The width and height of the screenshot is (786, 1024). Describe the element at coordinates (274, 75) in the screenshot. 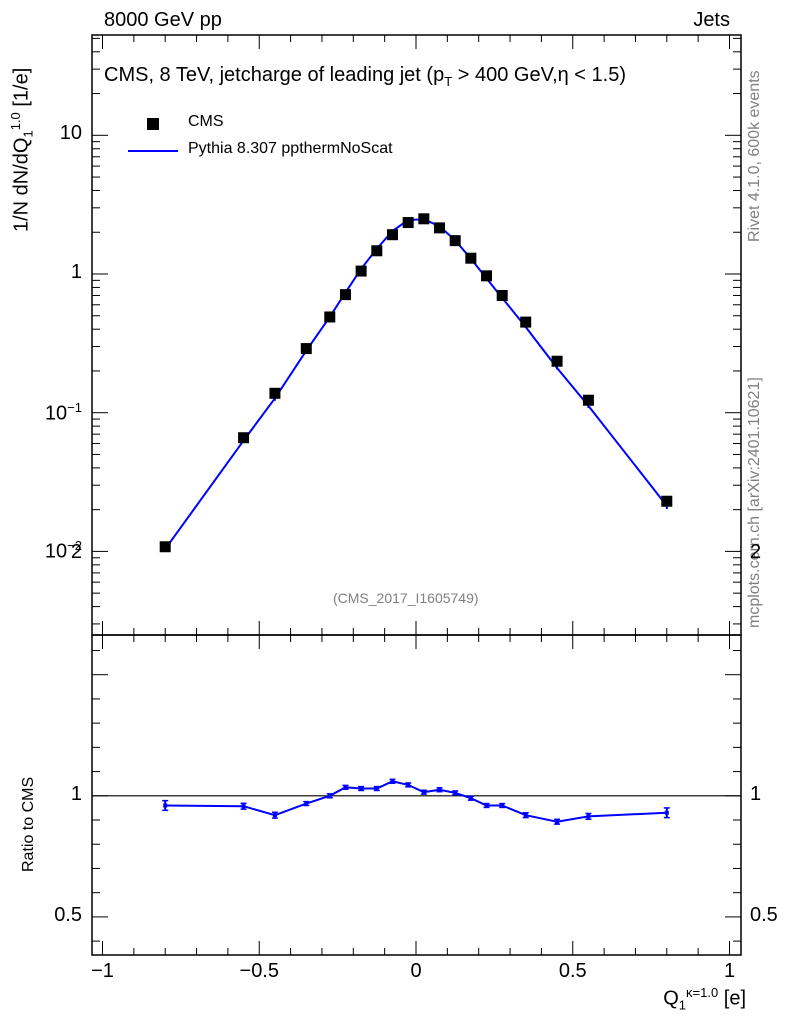

I see `plot-title-main: CMS, 8 TeV, jetcharge of leading jet (p` at that location.